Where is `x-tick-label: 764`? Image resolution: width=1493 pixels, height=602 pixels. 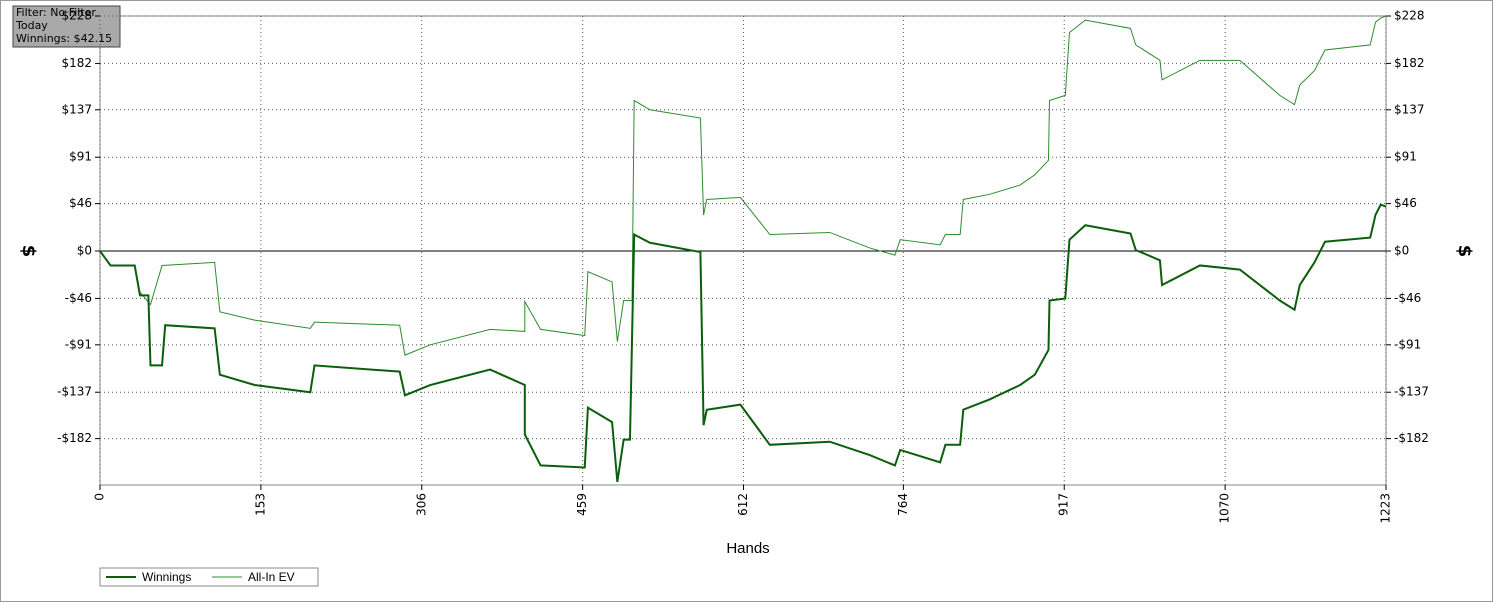 x-tick-label: 764 is located at coordinates (903, 504).